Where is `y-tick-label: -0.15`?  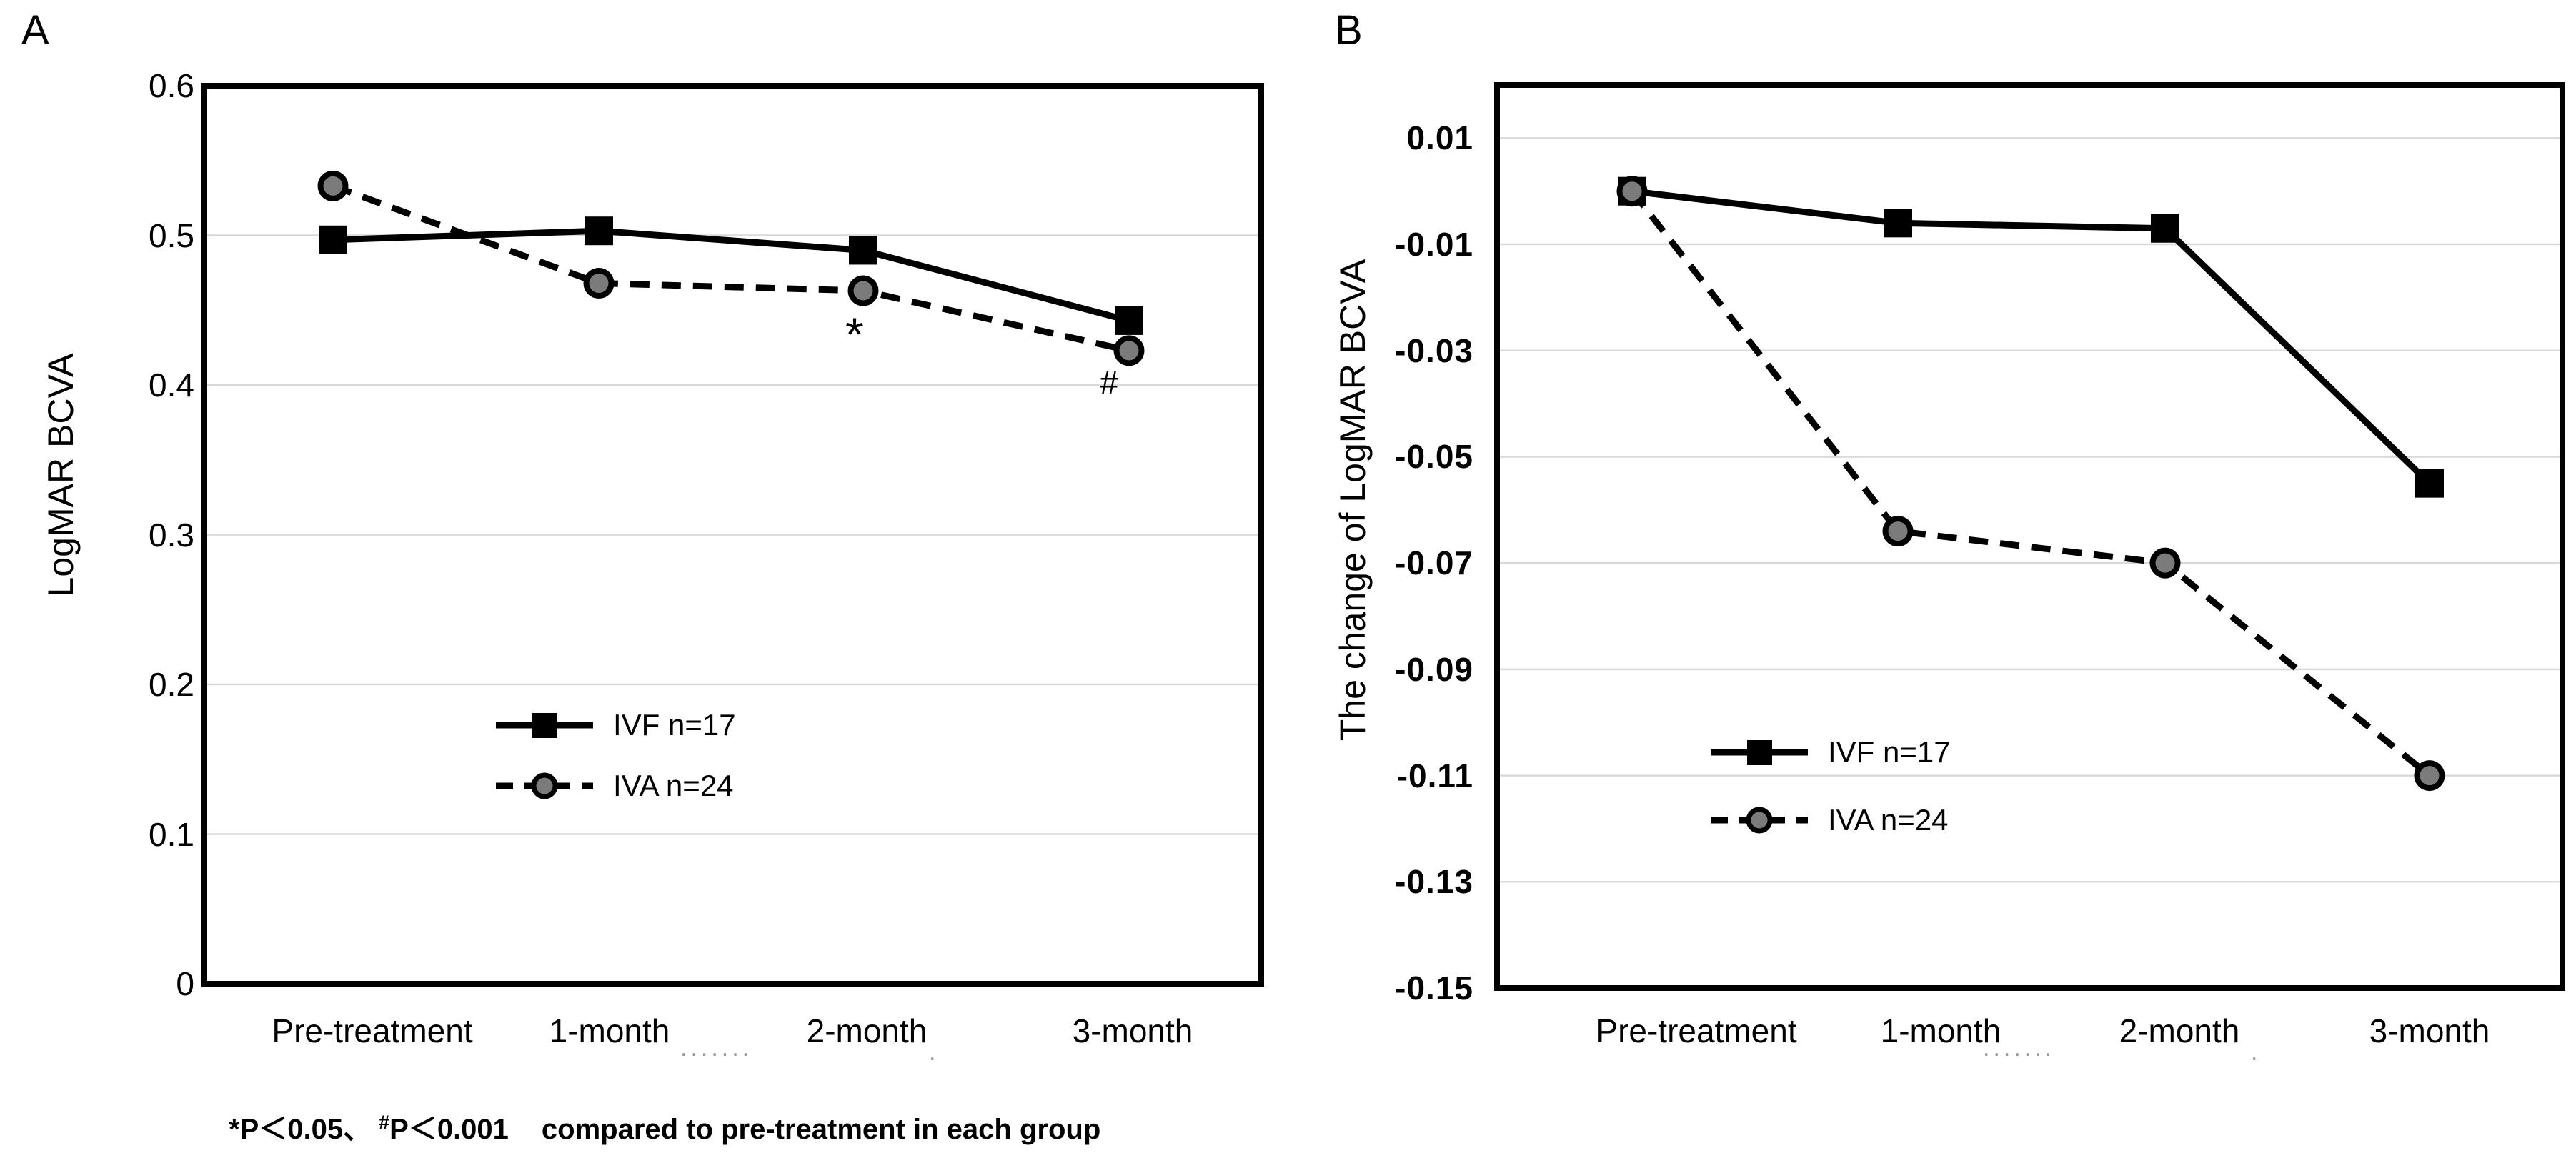
y-tick-label: -0.15 is located at coordinates (1434, 988).